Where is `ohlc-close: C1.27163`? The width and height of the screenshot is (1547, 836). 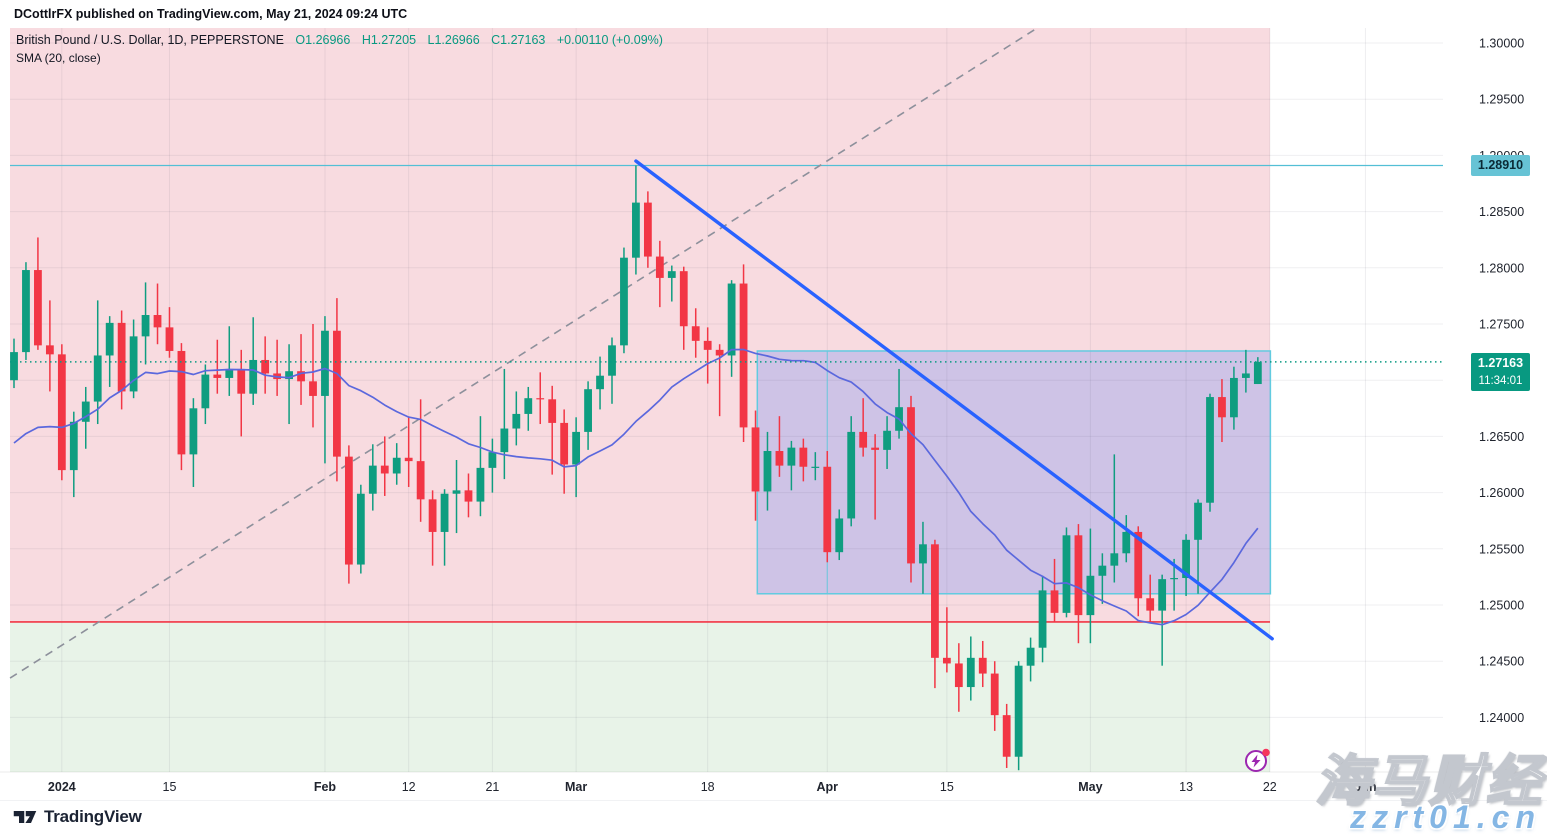 ohlc-close: C1.27163 is located at coordinates (518, 40).